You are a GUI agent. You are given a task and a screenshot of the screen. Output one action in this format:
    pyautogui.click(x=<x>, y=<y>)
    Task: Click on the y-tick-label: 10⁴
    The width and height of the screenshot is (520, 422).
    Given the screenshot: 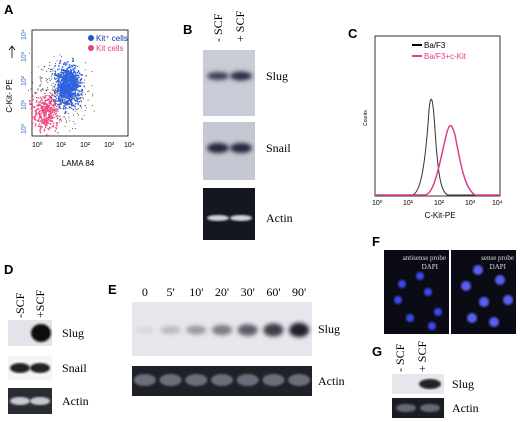 What is the action you would take?
    pyautogui.click(x=24, y=34)
    